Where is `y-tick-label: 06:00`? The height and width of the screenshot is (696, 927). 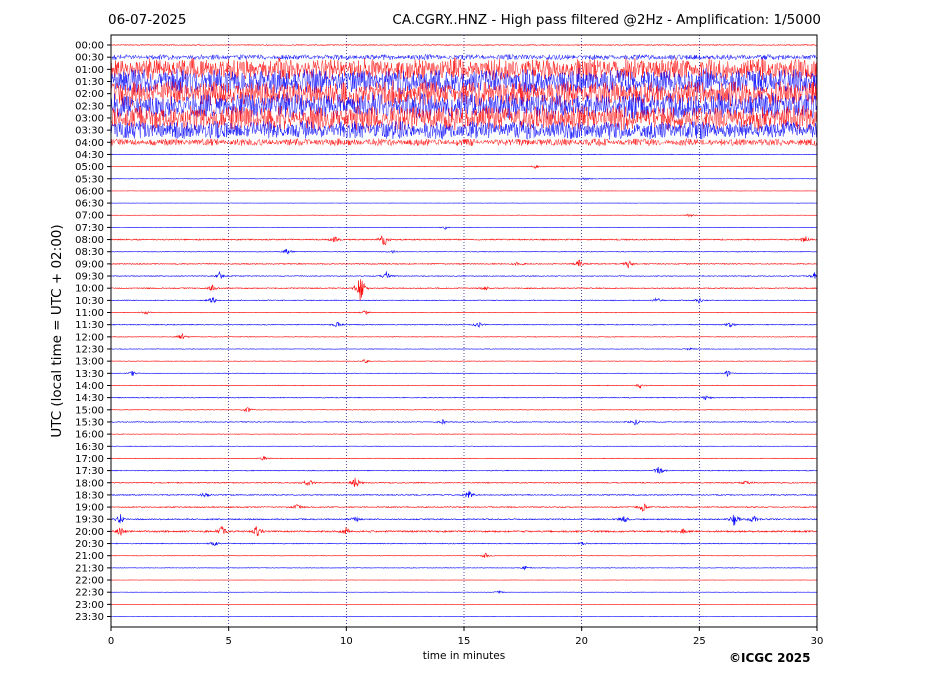 y-tick-label: 06:00 is located at coordinates (89, 191).